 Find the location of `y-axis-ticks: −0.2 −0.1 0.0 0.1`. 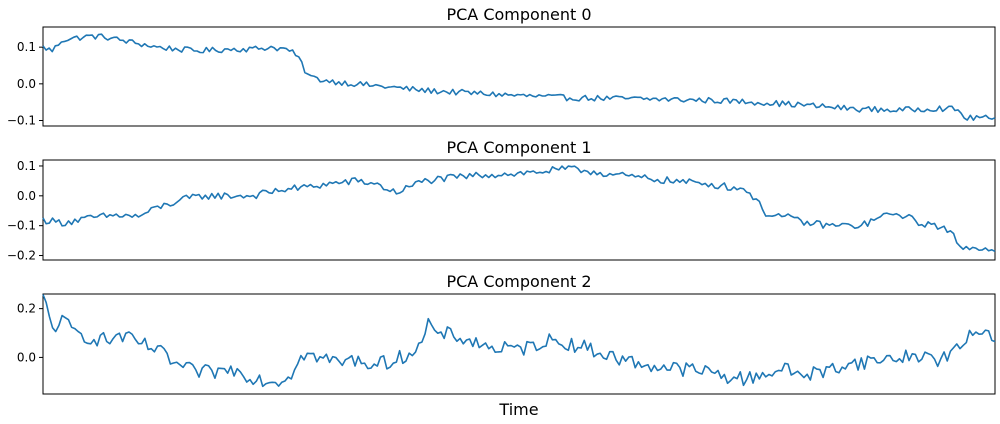

y-axis-ticks: −0.2 −0.1 0.0 0.1 is located at coordinates (25, 211).